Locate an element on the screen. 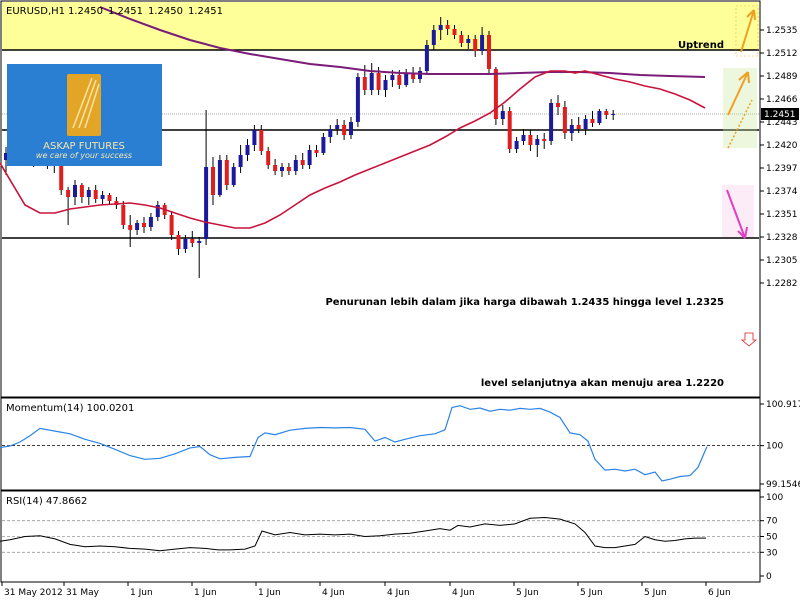 Image resolution: width=800 pixels, height=600 pixels. momentum-panel-frame is located at coordinates (380, 444).